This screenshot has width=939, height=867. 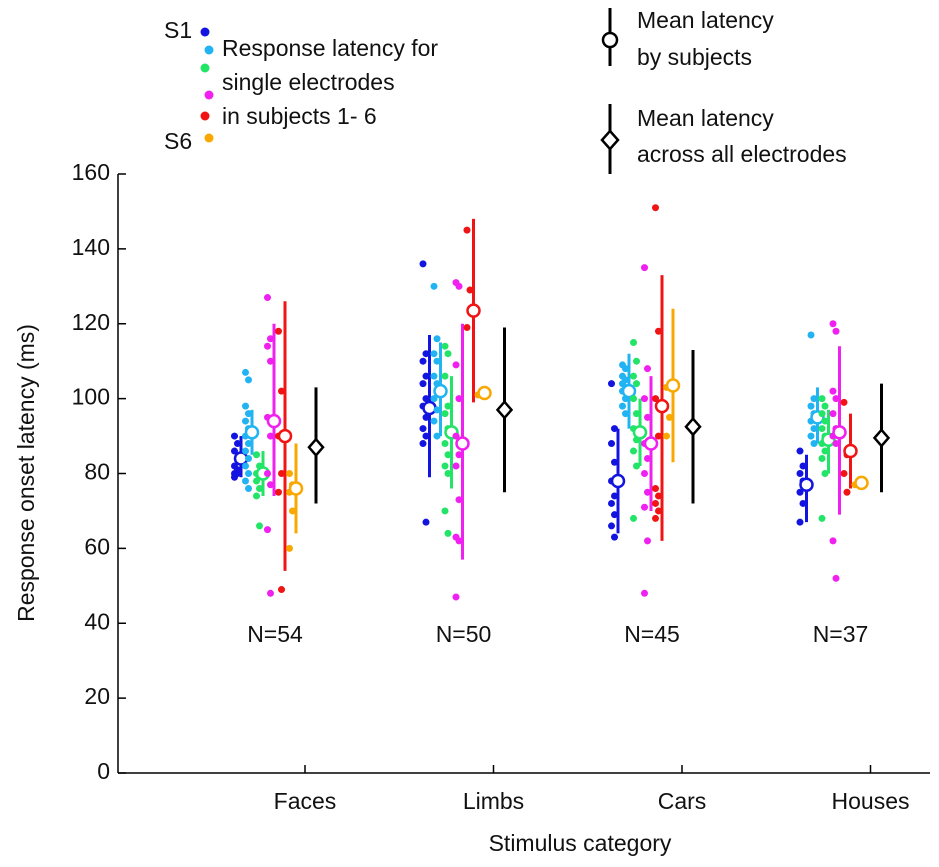 What do you see at coordinates (464, 634) in the screenshot?
I see `n-label: N=50` at bounding box center [464, 634].